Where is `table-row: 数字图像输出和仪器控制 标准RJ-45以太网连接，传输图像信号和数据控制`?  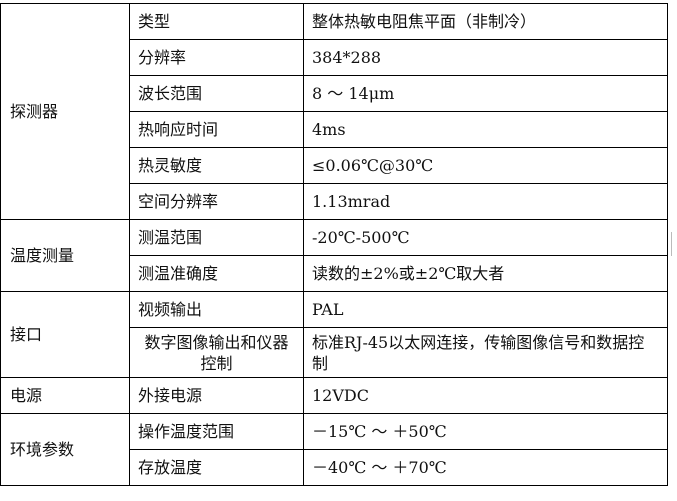
table-row: 数字图像输出和仪器控制 标准RJ-45以太网连接，传输图像信号和数据控制 is located at coordinates (334, 352).